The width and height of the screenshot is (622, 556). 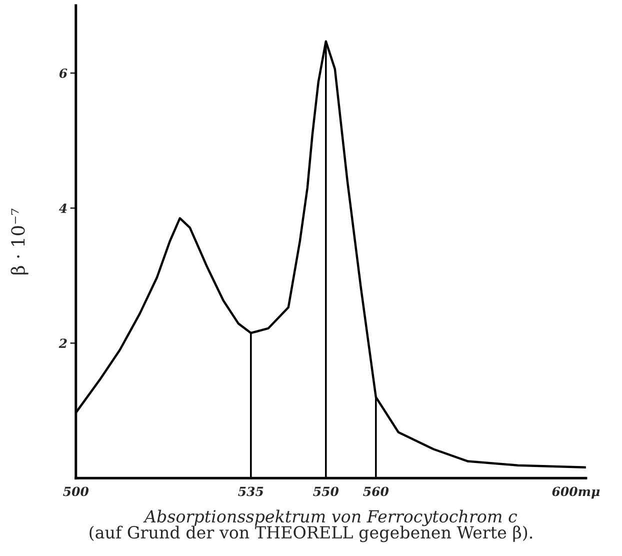 I want to click on text: (auf Grund der von THEORELL gegebenen Werte β)., so click(x=311, y=534).